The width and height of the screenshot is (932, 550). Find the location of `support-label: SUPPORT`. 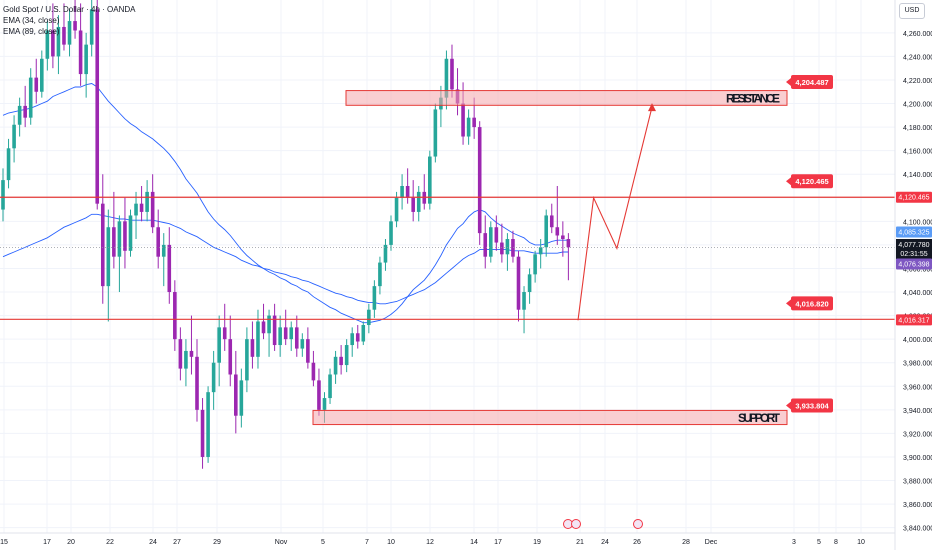

support-label: SUPPORT is located at coordinates (759, 418).